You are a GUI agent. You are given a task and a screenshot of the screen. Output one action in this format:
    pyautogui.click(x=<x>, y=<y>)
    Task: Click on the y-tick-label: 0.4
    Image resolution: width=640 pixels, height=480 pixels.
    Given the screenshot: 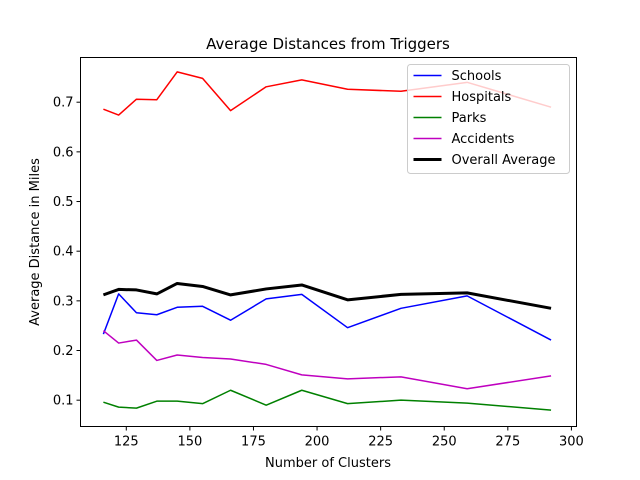 What is the action you would take?
    pyautogui.click(x=63, y=252)
    